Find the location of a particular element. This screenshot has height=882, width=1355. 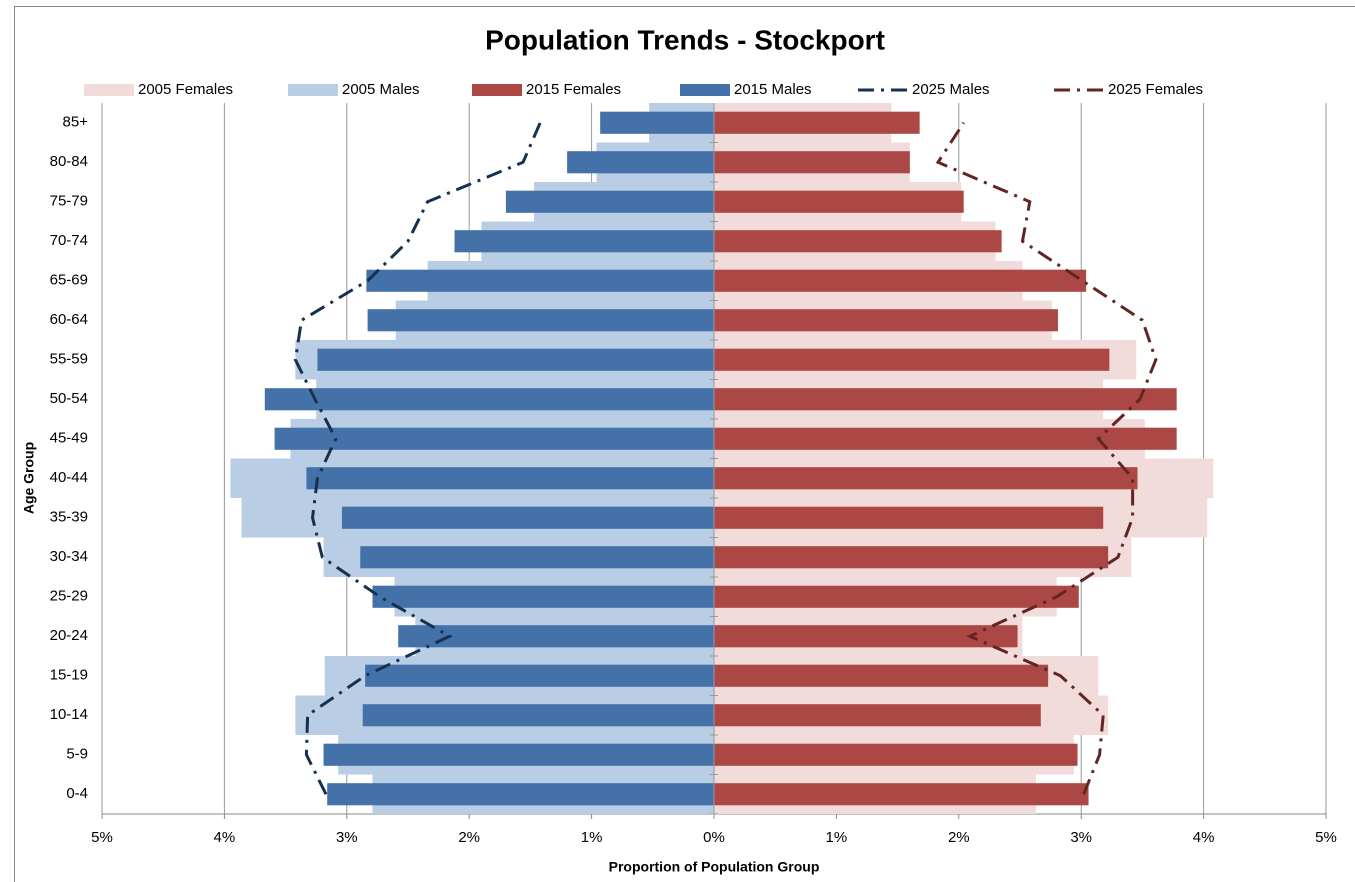

y-tick-label: 0-4 is located at coordinates (77, 793).